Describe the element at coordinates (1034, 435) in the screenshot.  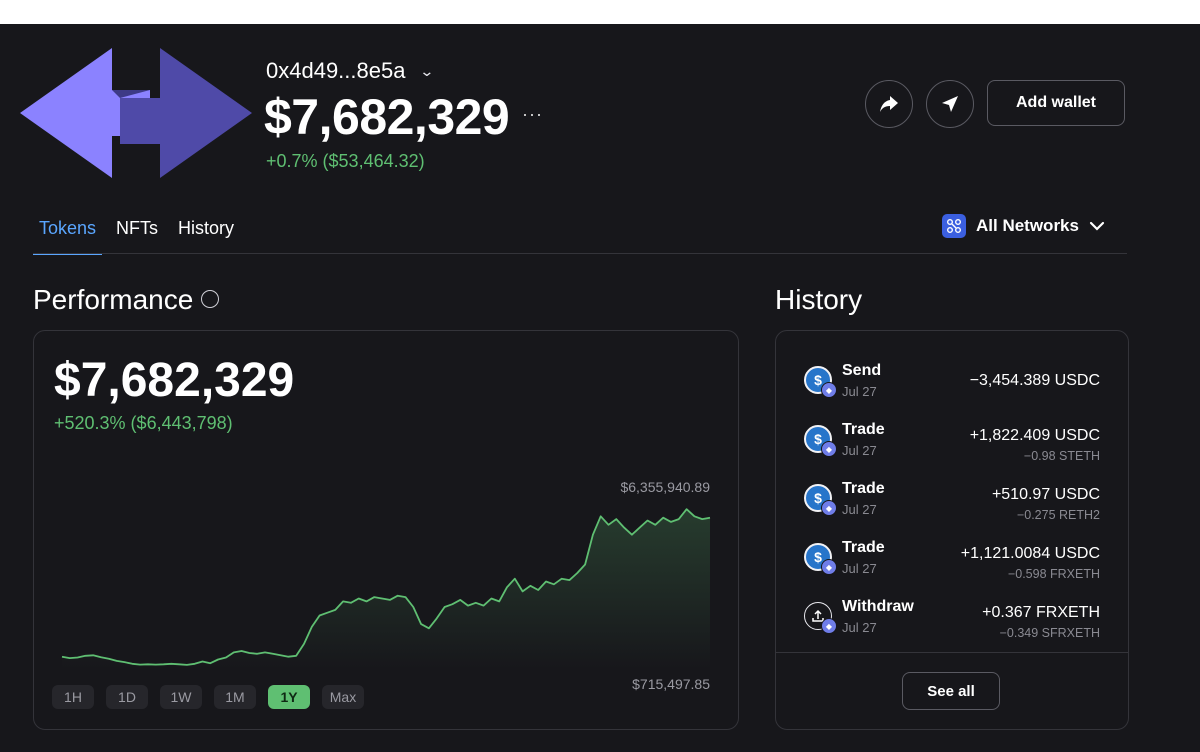
I see `history-amount: +1,822.409 USDC` at that location.